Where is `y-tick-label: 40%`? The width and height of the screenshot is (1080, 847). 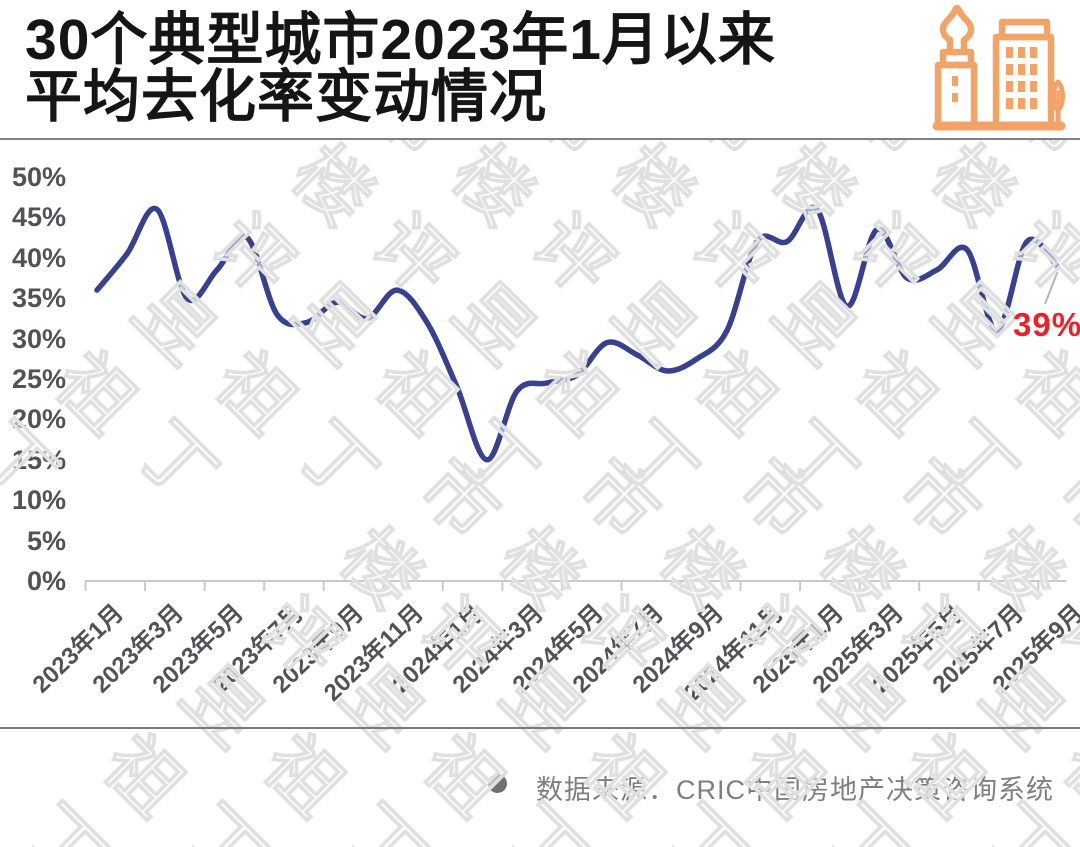 y-tick-label: 40% is located at coordinates (38, 257).